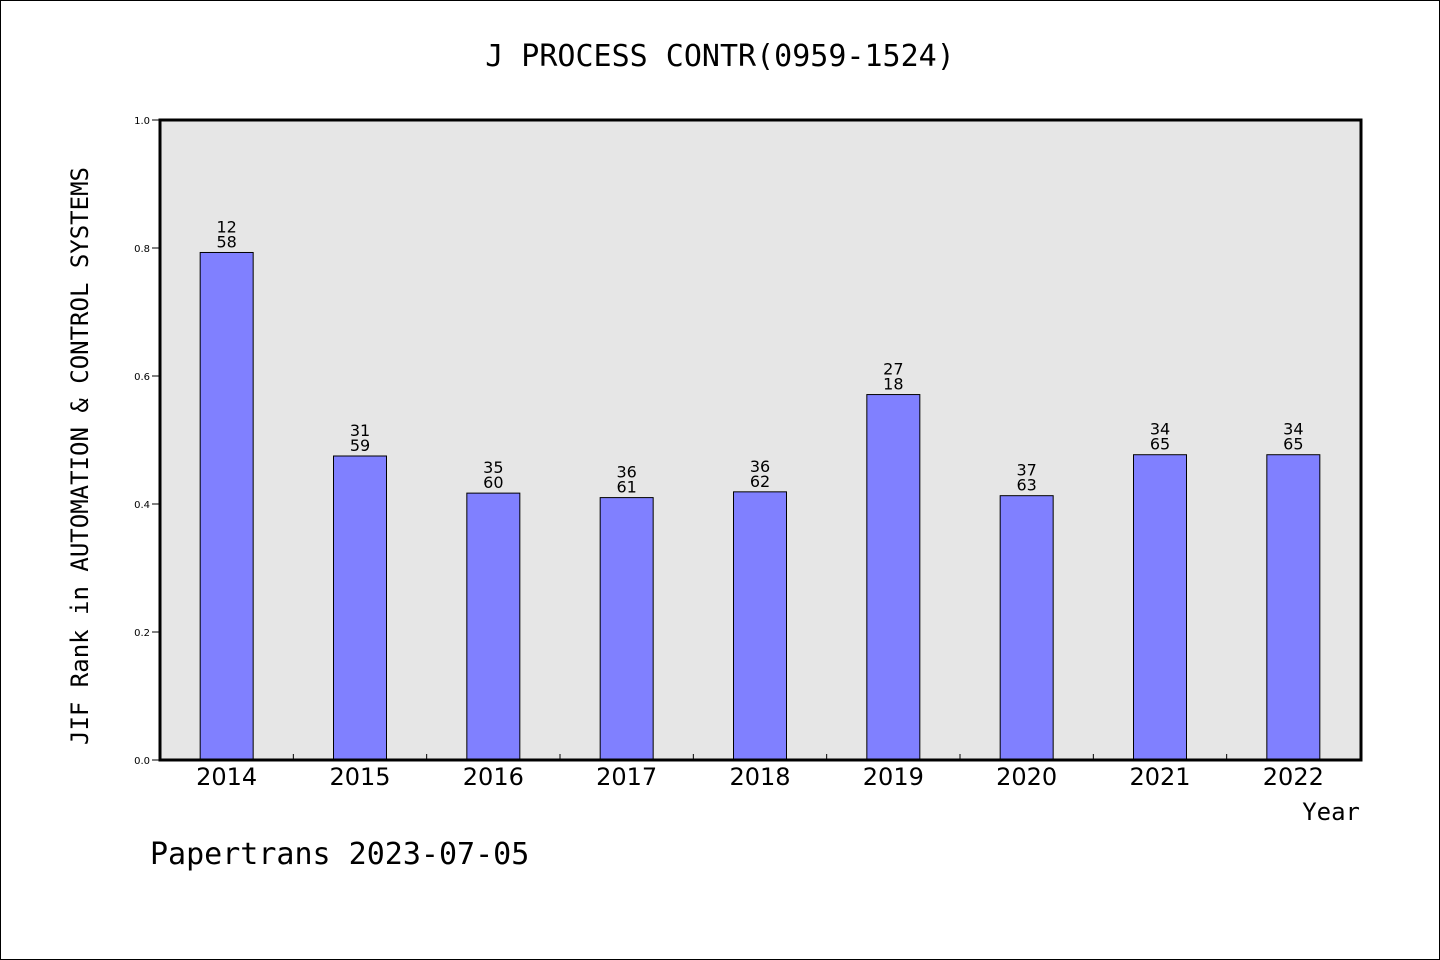 The height and width of the screenshot is (960, 1440). I want to click on y-tick-label-1.0: 1.0, so click(142, 121).